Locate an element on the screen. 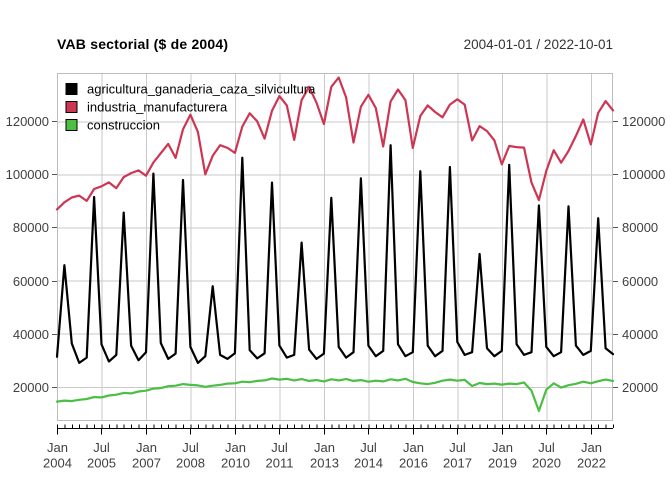 Image resolution: width=672 pixels, height=480 pixels. x-axis-label-year: 2010 is located at coordinates (235, 463).